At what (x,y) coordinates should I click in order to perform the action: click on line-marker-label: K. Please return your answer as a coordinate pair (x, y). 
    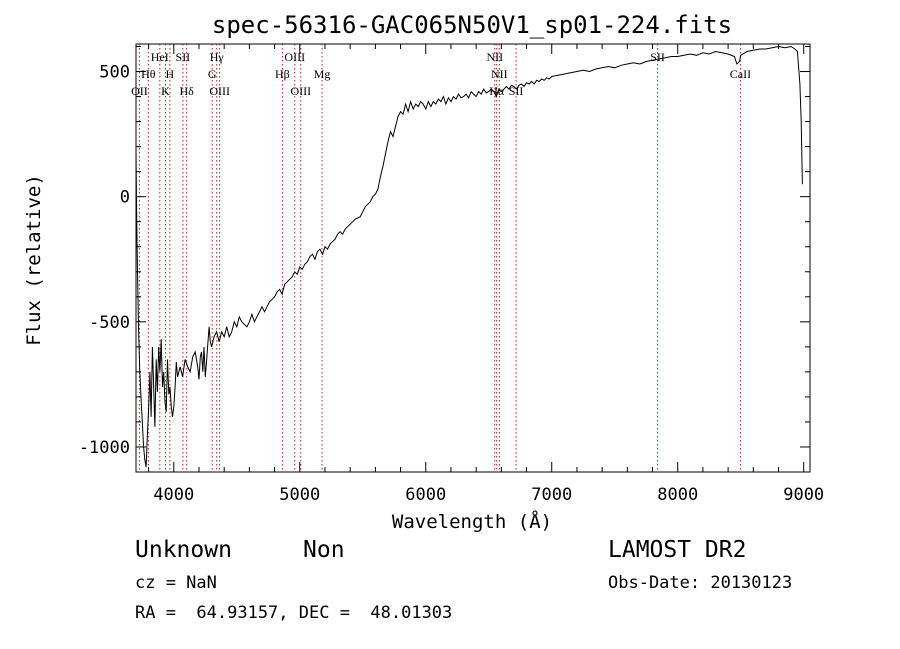
    Looking at the image, I should click on (165, 91).